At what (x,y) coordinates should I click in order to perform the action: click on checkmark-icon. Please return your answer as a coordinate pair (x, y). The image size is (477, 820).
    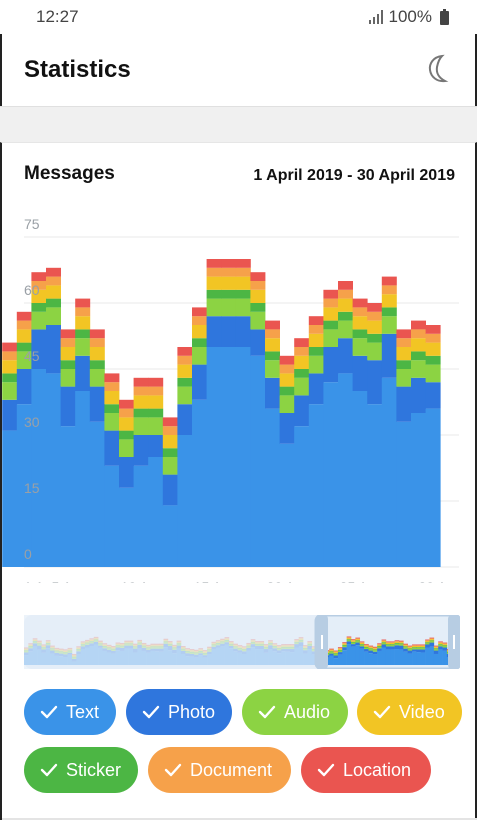
    Looking at the image, I should click on (382, 712).